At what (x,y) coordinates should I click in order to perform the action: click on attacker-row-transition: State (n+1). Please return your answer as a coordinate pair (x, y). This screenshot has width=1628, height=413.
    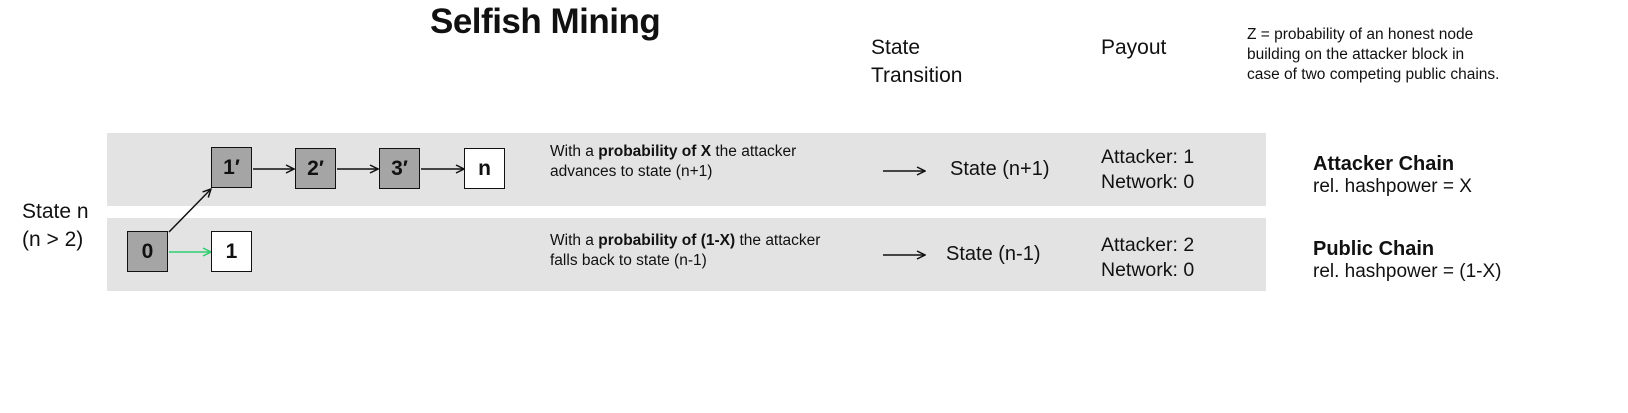
    Looking at the image, I should click on (1000, 169).